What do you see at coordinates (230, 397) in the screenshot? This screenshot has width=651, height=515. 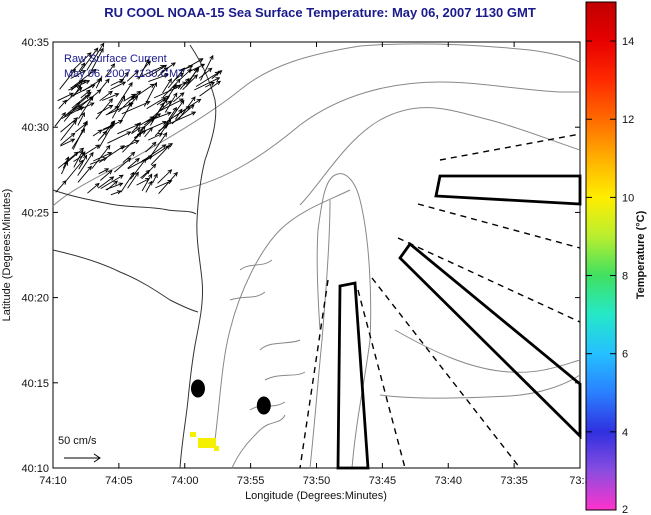 I see `buoy-markers` at bounding box center [230, 397].